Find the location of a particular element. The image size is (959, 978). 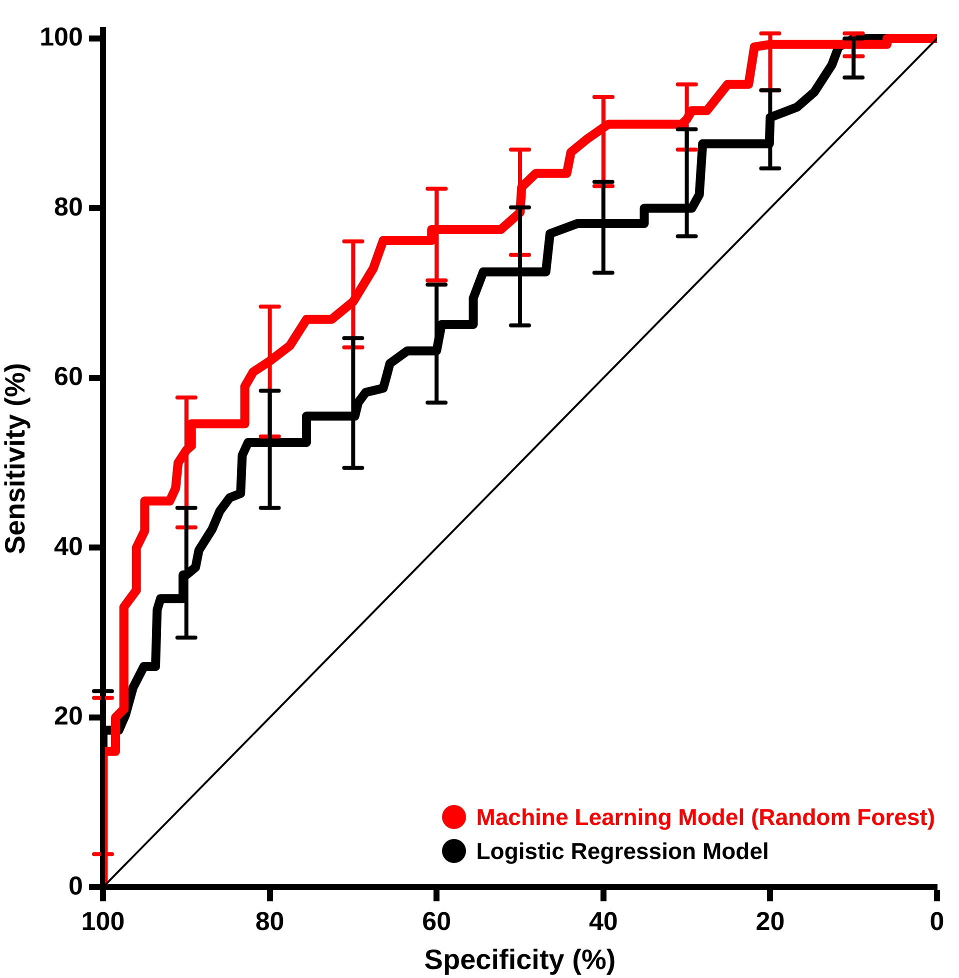

y-tick-label: 60 is located at coordinates (68, 376).